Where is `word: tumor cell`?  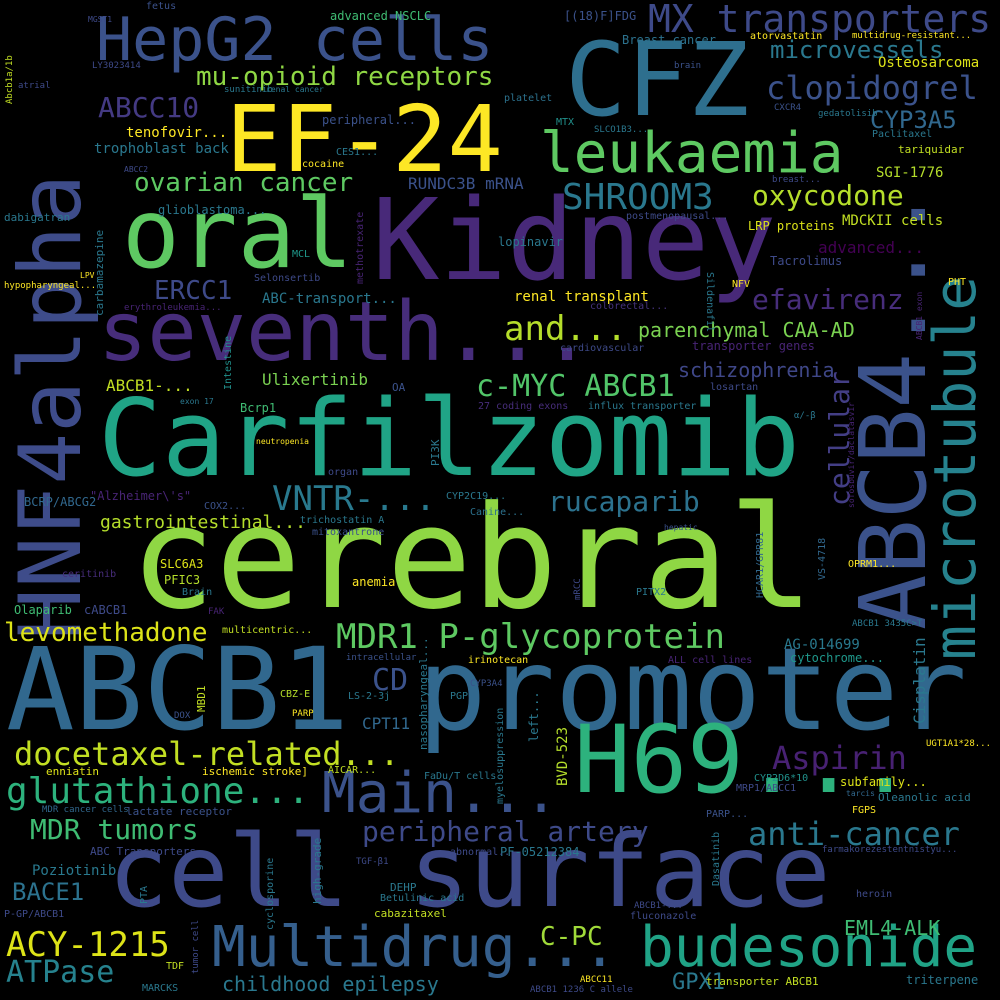 word: tumor cell is located at coordinates (196, 946).